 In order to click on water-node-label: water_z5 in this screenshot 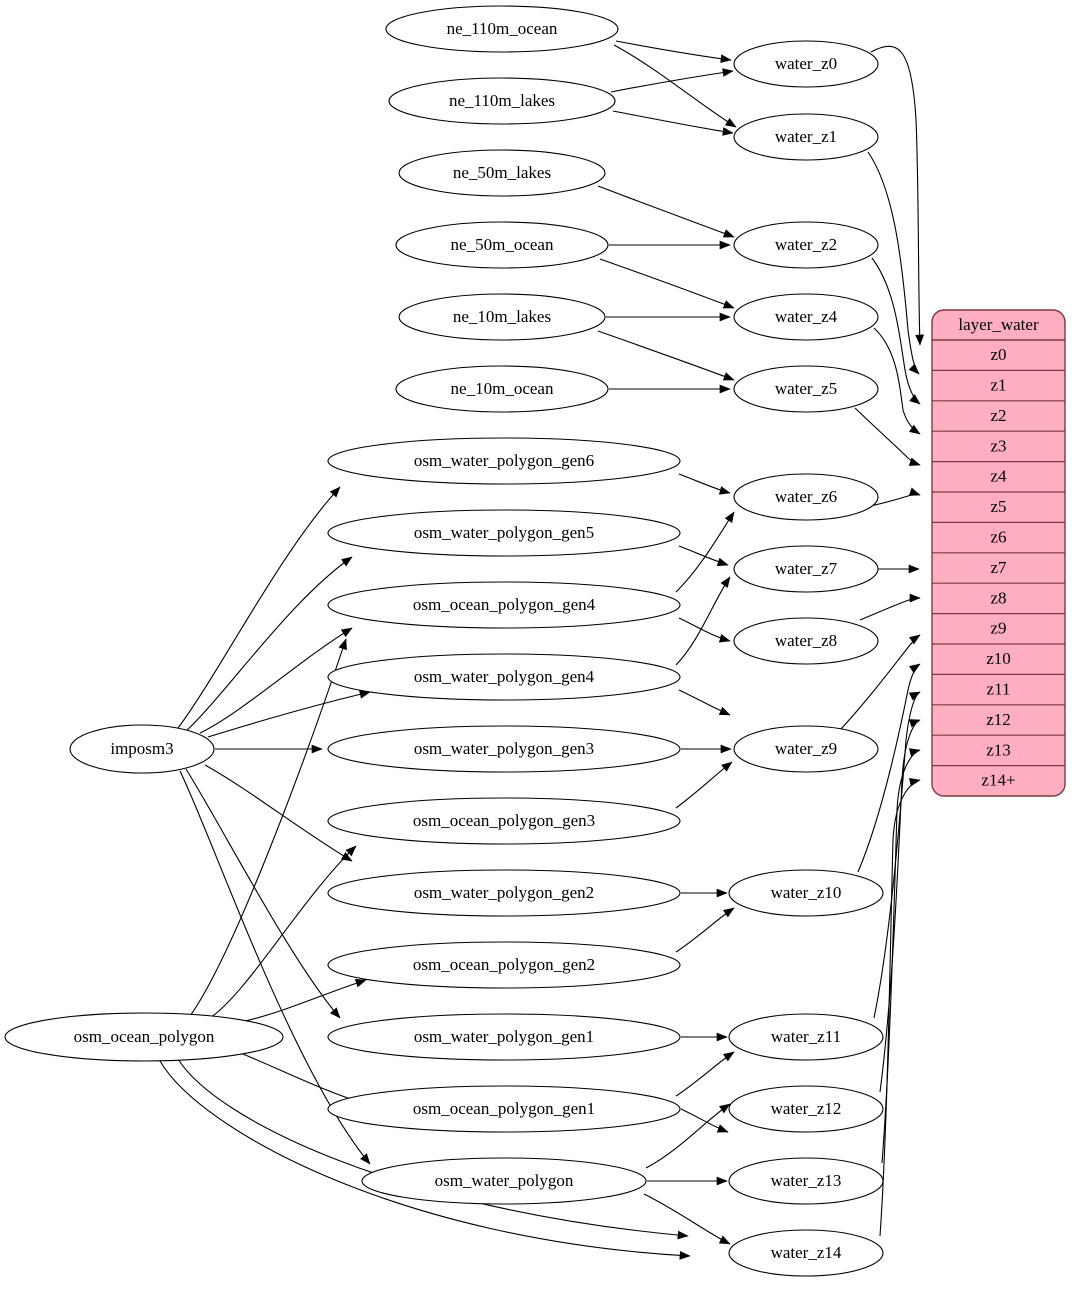, I will do `click(806, 388)`.